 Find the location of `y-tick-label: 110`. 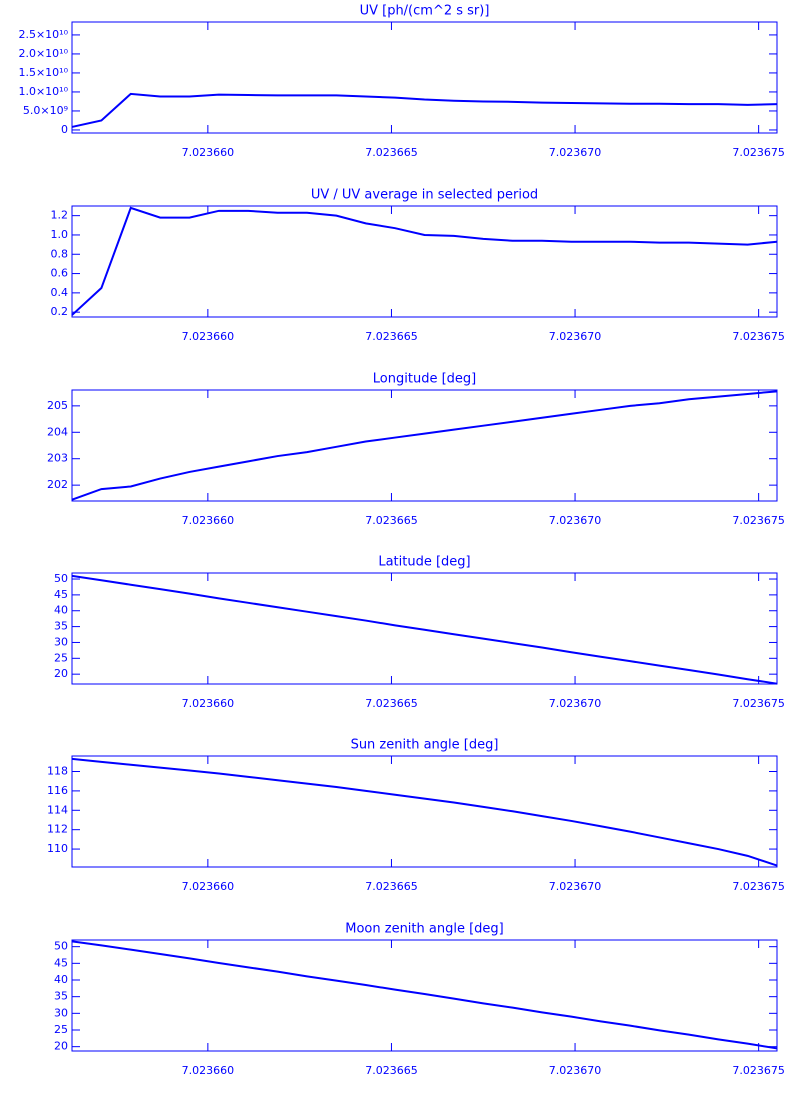

y-tick-label: 110 is located at coordinates (57, 848).